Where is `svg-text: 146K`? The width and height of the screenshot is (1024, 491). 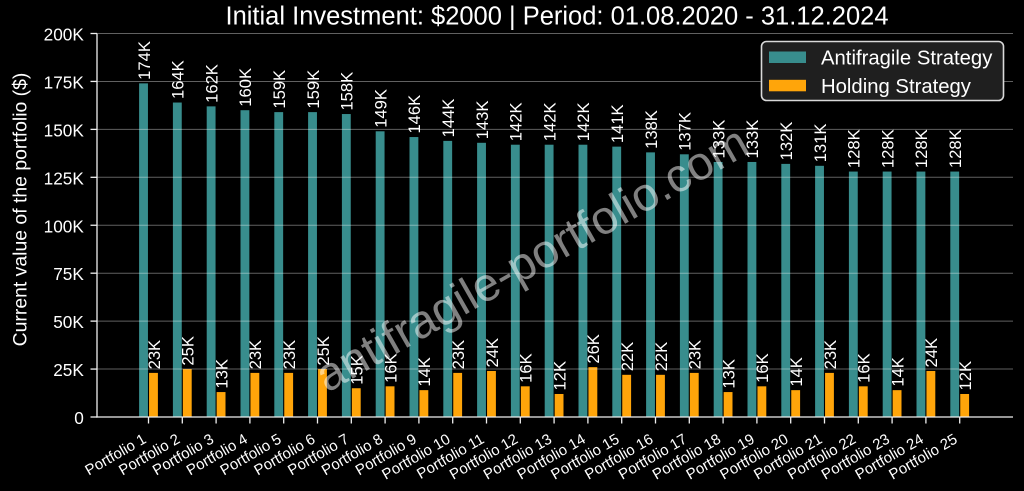 svg-text: 146K is located at coordinates (414, 114).